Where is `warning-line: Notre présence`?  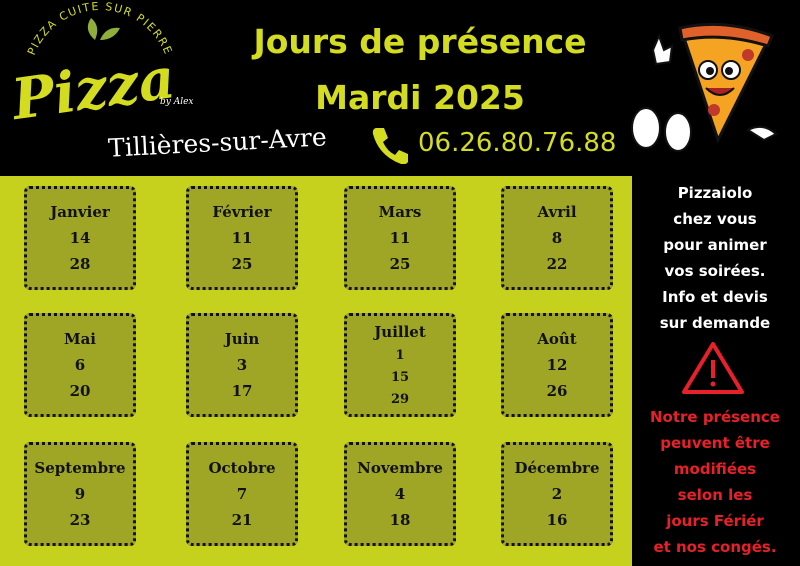
warning-line: Notre présence is located at coordinates (715, 417).